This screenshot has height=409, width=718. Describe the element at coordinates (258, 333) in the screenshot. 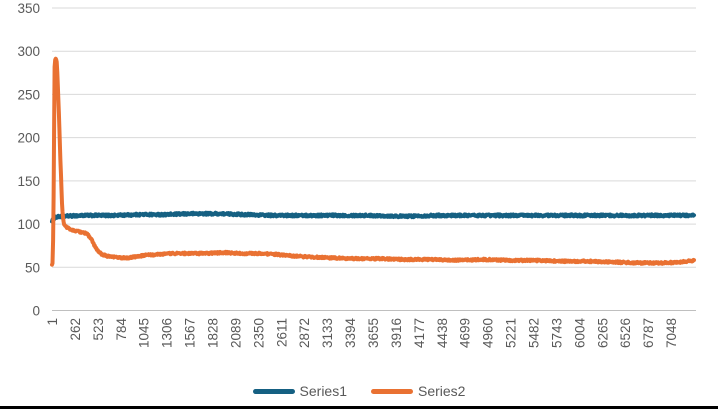

I see `x-tick-label: 2350` at that location.